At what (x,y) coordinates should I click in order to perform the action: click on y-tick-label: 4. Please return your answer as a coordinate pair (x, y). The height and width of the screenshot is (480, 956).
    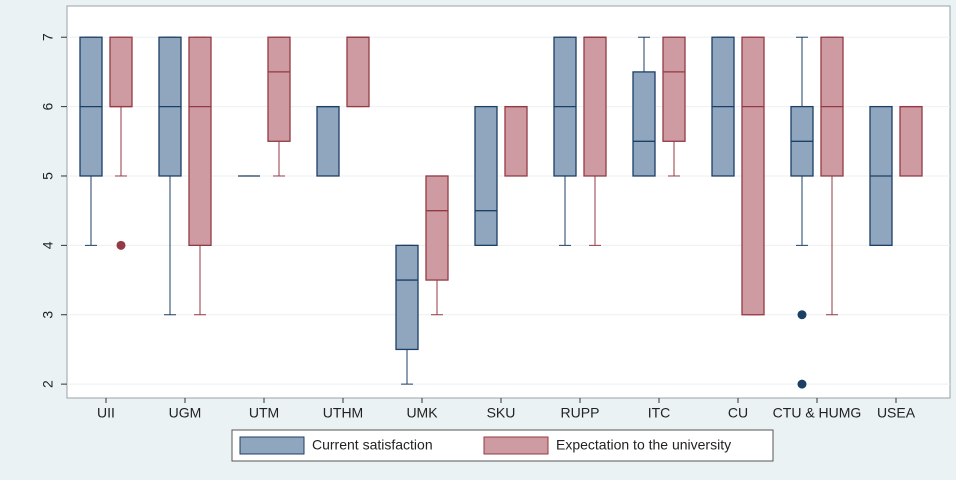
    Looking at the image, I should click on (48, 245).